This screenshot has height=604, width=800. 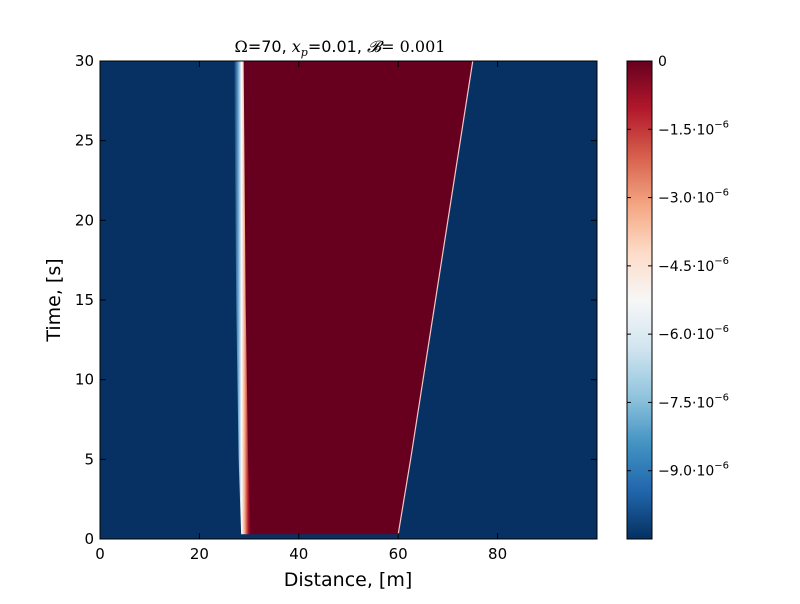 What do you see at coordinates (693, 333) in the screenshot?
I see `colorbar-tick-label: −6.0·10⁻⁶` at bounding box center [693, 333].